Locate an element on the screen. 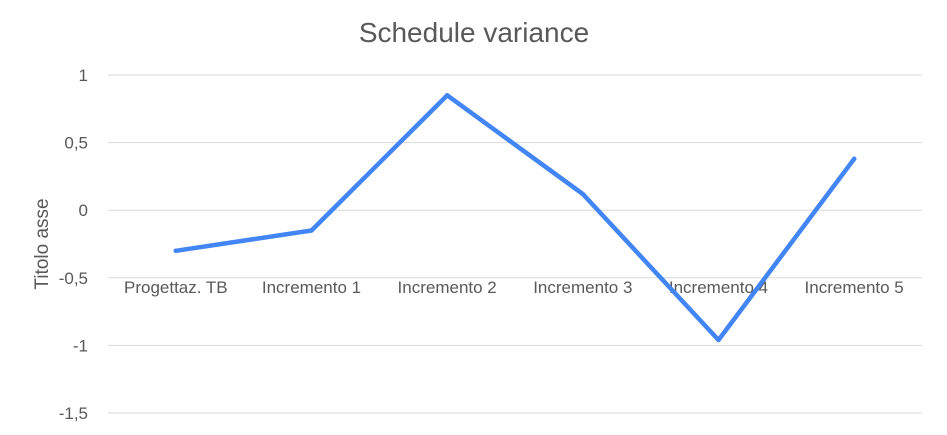 Image resolution: width=947 pixels, height=435 pixels. y-tick-label: 1 is located at coordinates (83, 75).